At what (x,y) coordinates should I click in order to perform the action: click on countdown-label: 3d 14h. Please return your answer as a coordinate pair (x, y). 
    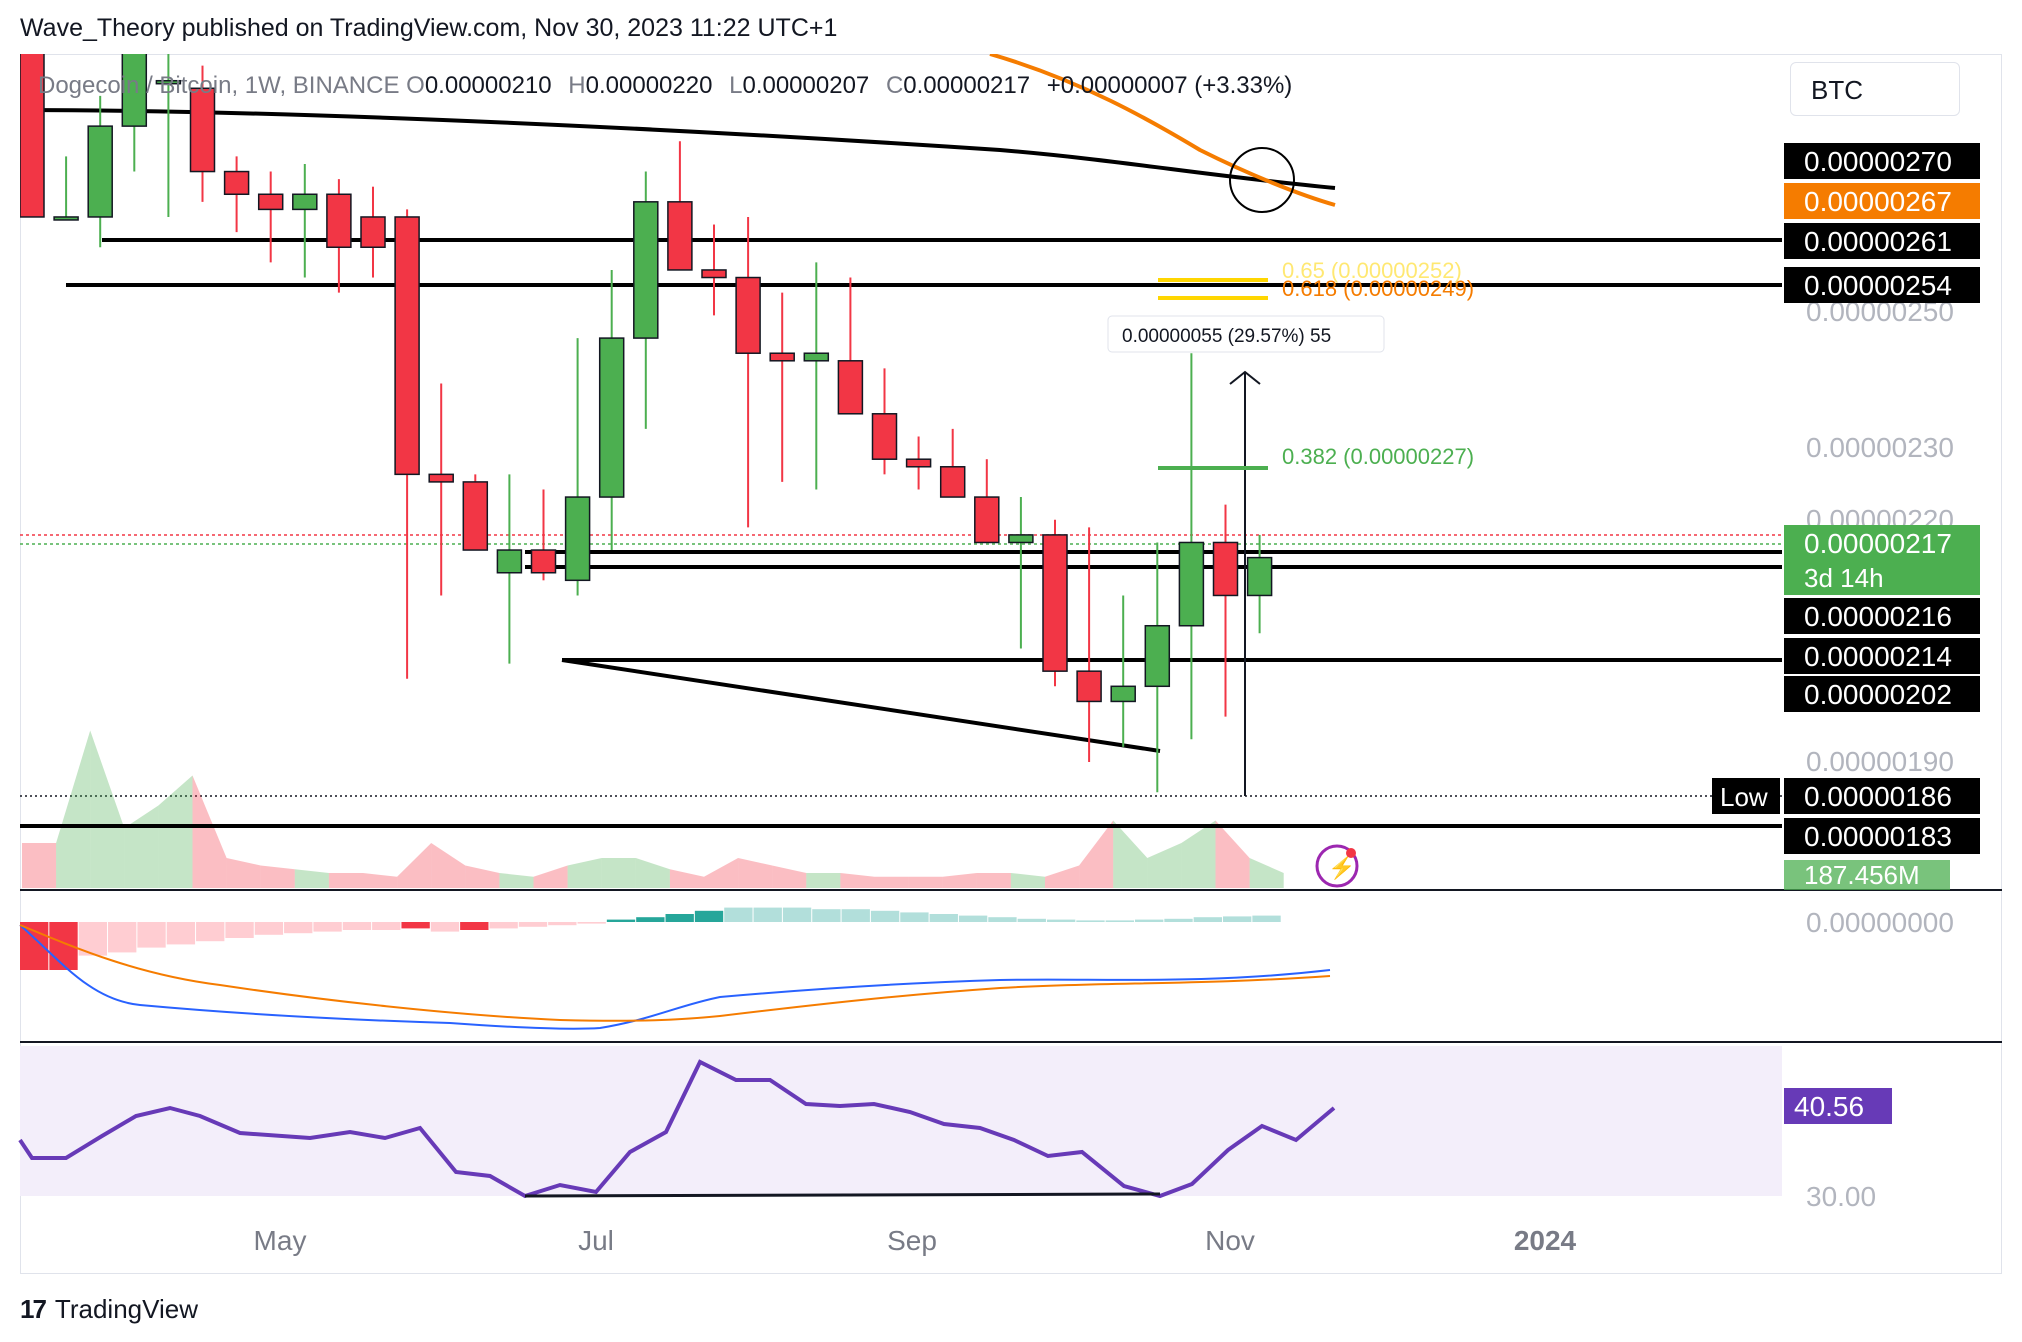
    Looking at the image, I should click on (1844, 578).